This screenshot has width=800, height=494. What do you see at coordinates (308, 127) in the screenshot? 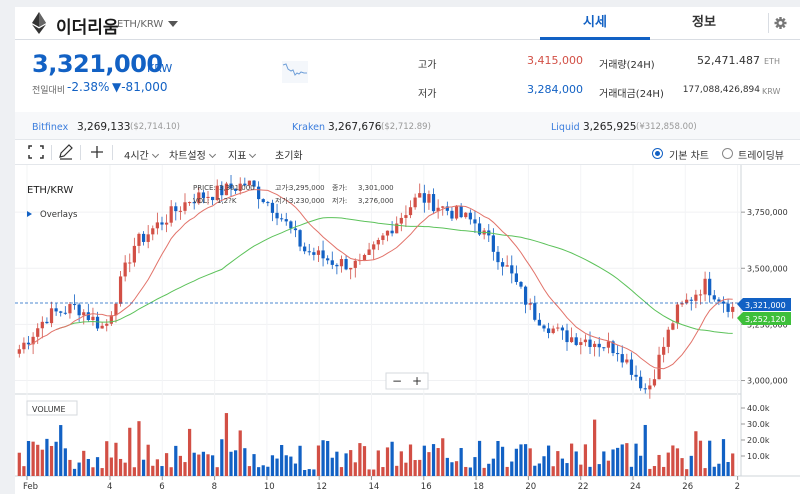
I see `exchange-name: Kraken` at bounding box center [308, 127].